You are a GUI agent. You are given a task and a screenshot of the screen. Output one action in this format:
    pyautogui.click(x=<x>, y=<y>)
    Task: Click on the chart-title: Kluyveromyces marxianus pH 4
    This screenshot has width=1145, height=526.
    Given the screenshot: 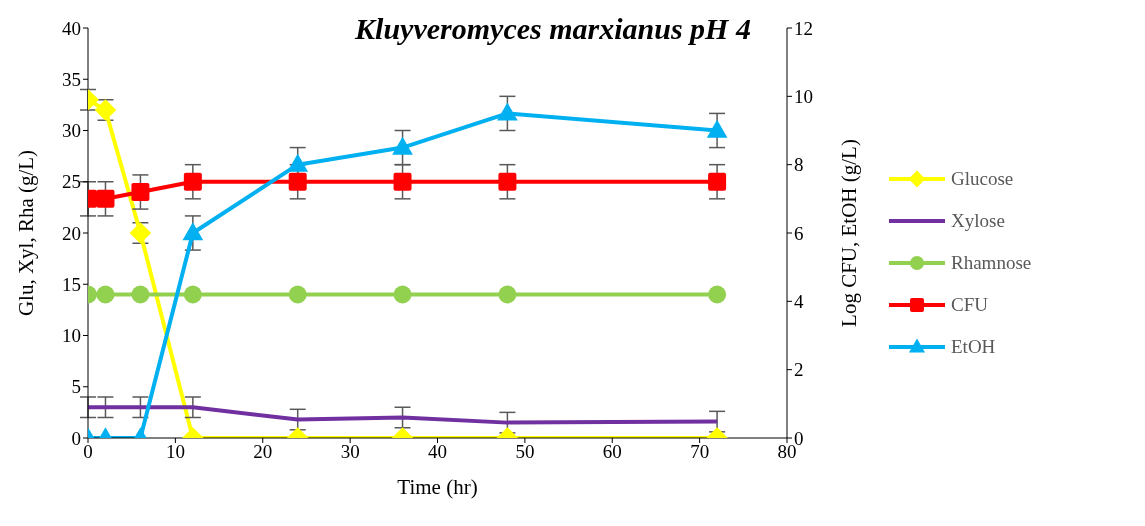 What is the action you would take?
    pyautogui.click(x=553, y=28)
    